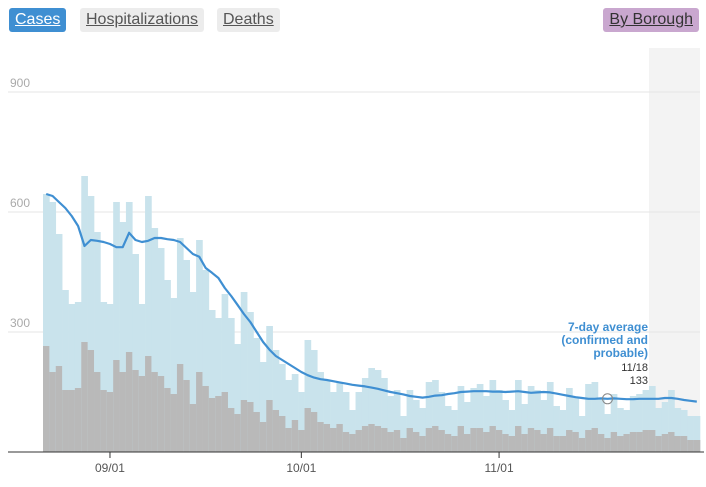 The width and height of the screenshot is (706, 487). What do you see at coordinates (604, 340) in the screenshot?
I see `average-annotation-title: (confirmed and` at bounding box center [604, 340].